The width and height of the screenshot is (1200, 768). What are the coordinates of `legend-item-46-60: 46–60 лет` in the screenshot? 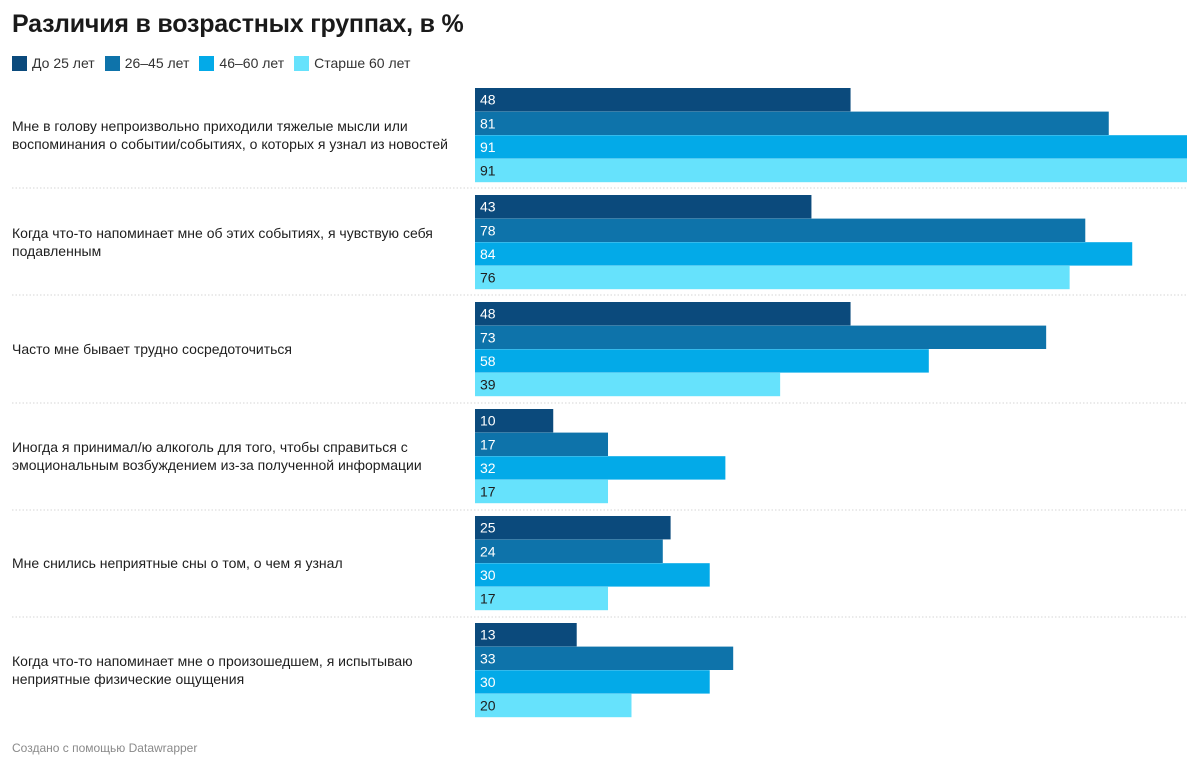 It's located at (241, 63).